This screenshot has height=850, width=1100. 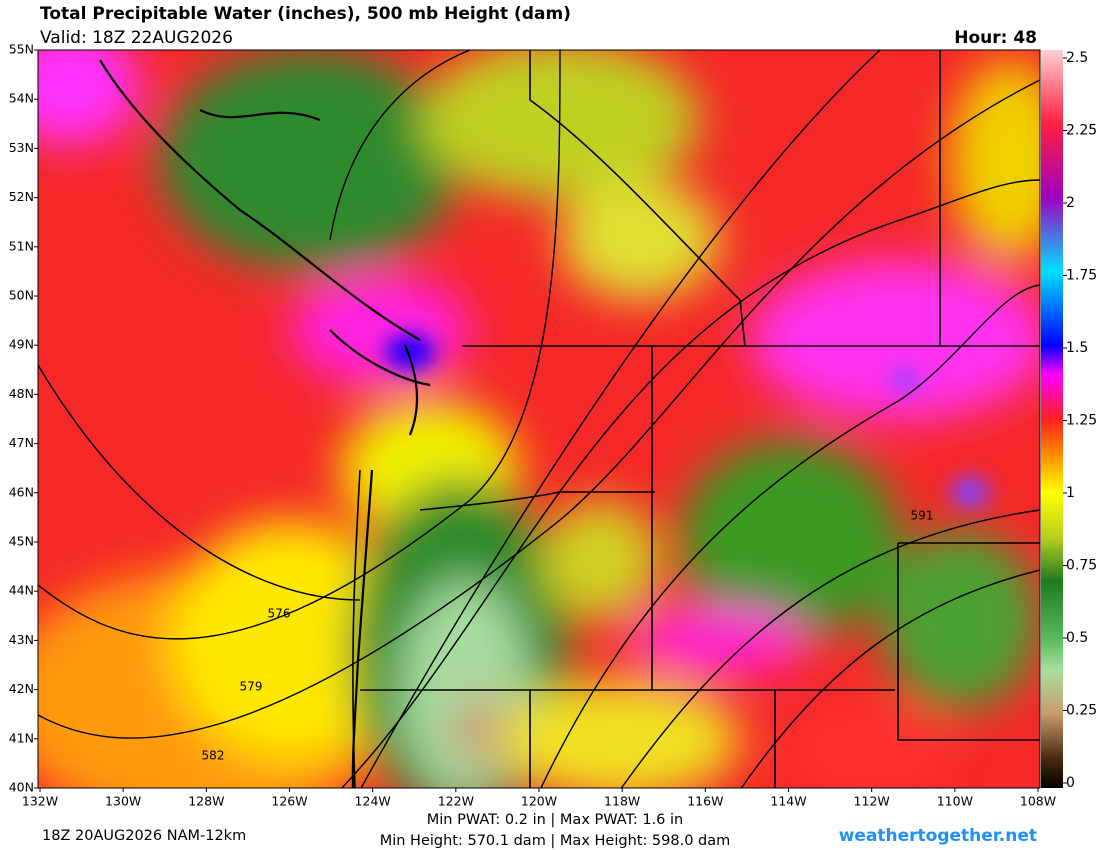 What do you see at coordinates (1038, 801) in the screenshot?
I see `lon-label: 108W` at bounding box center [1038, 801].